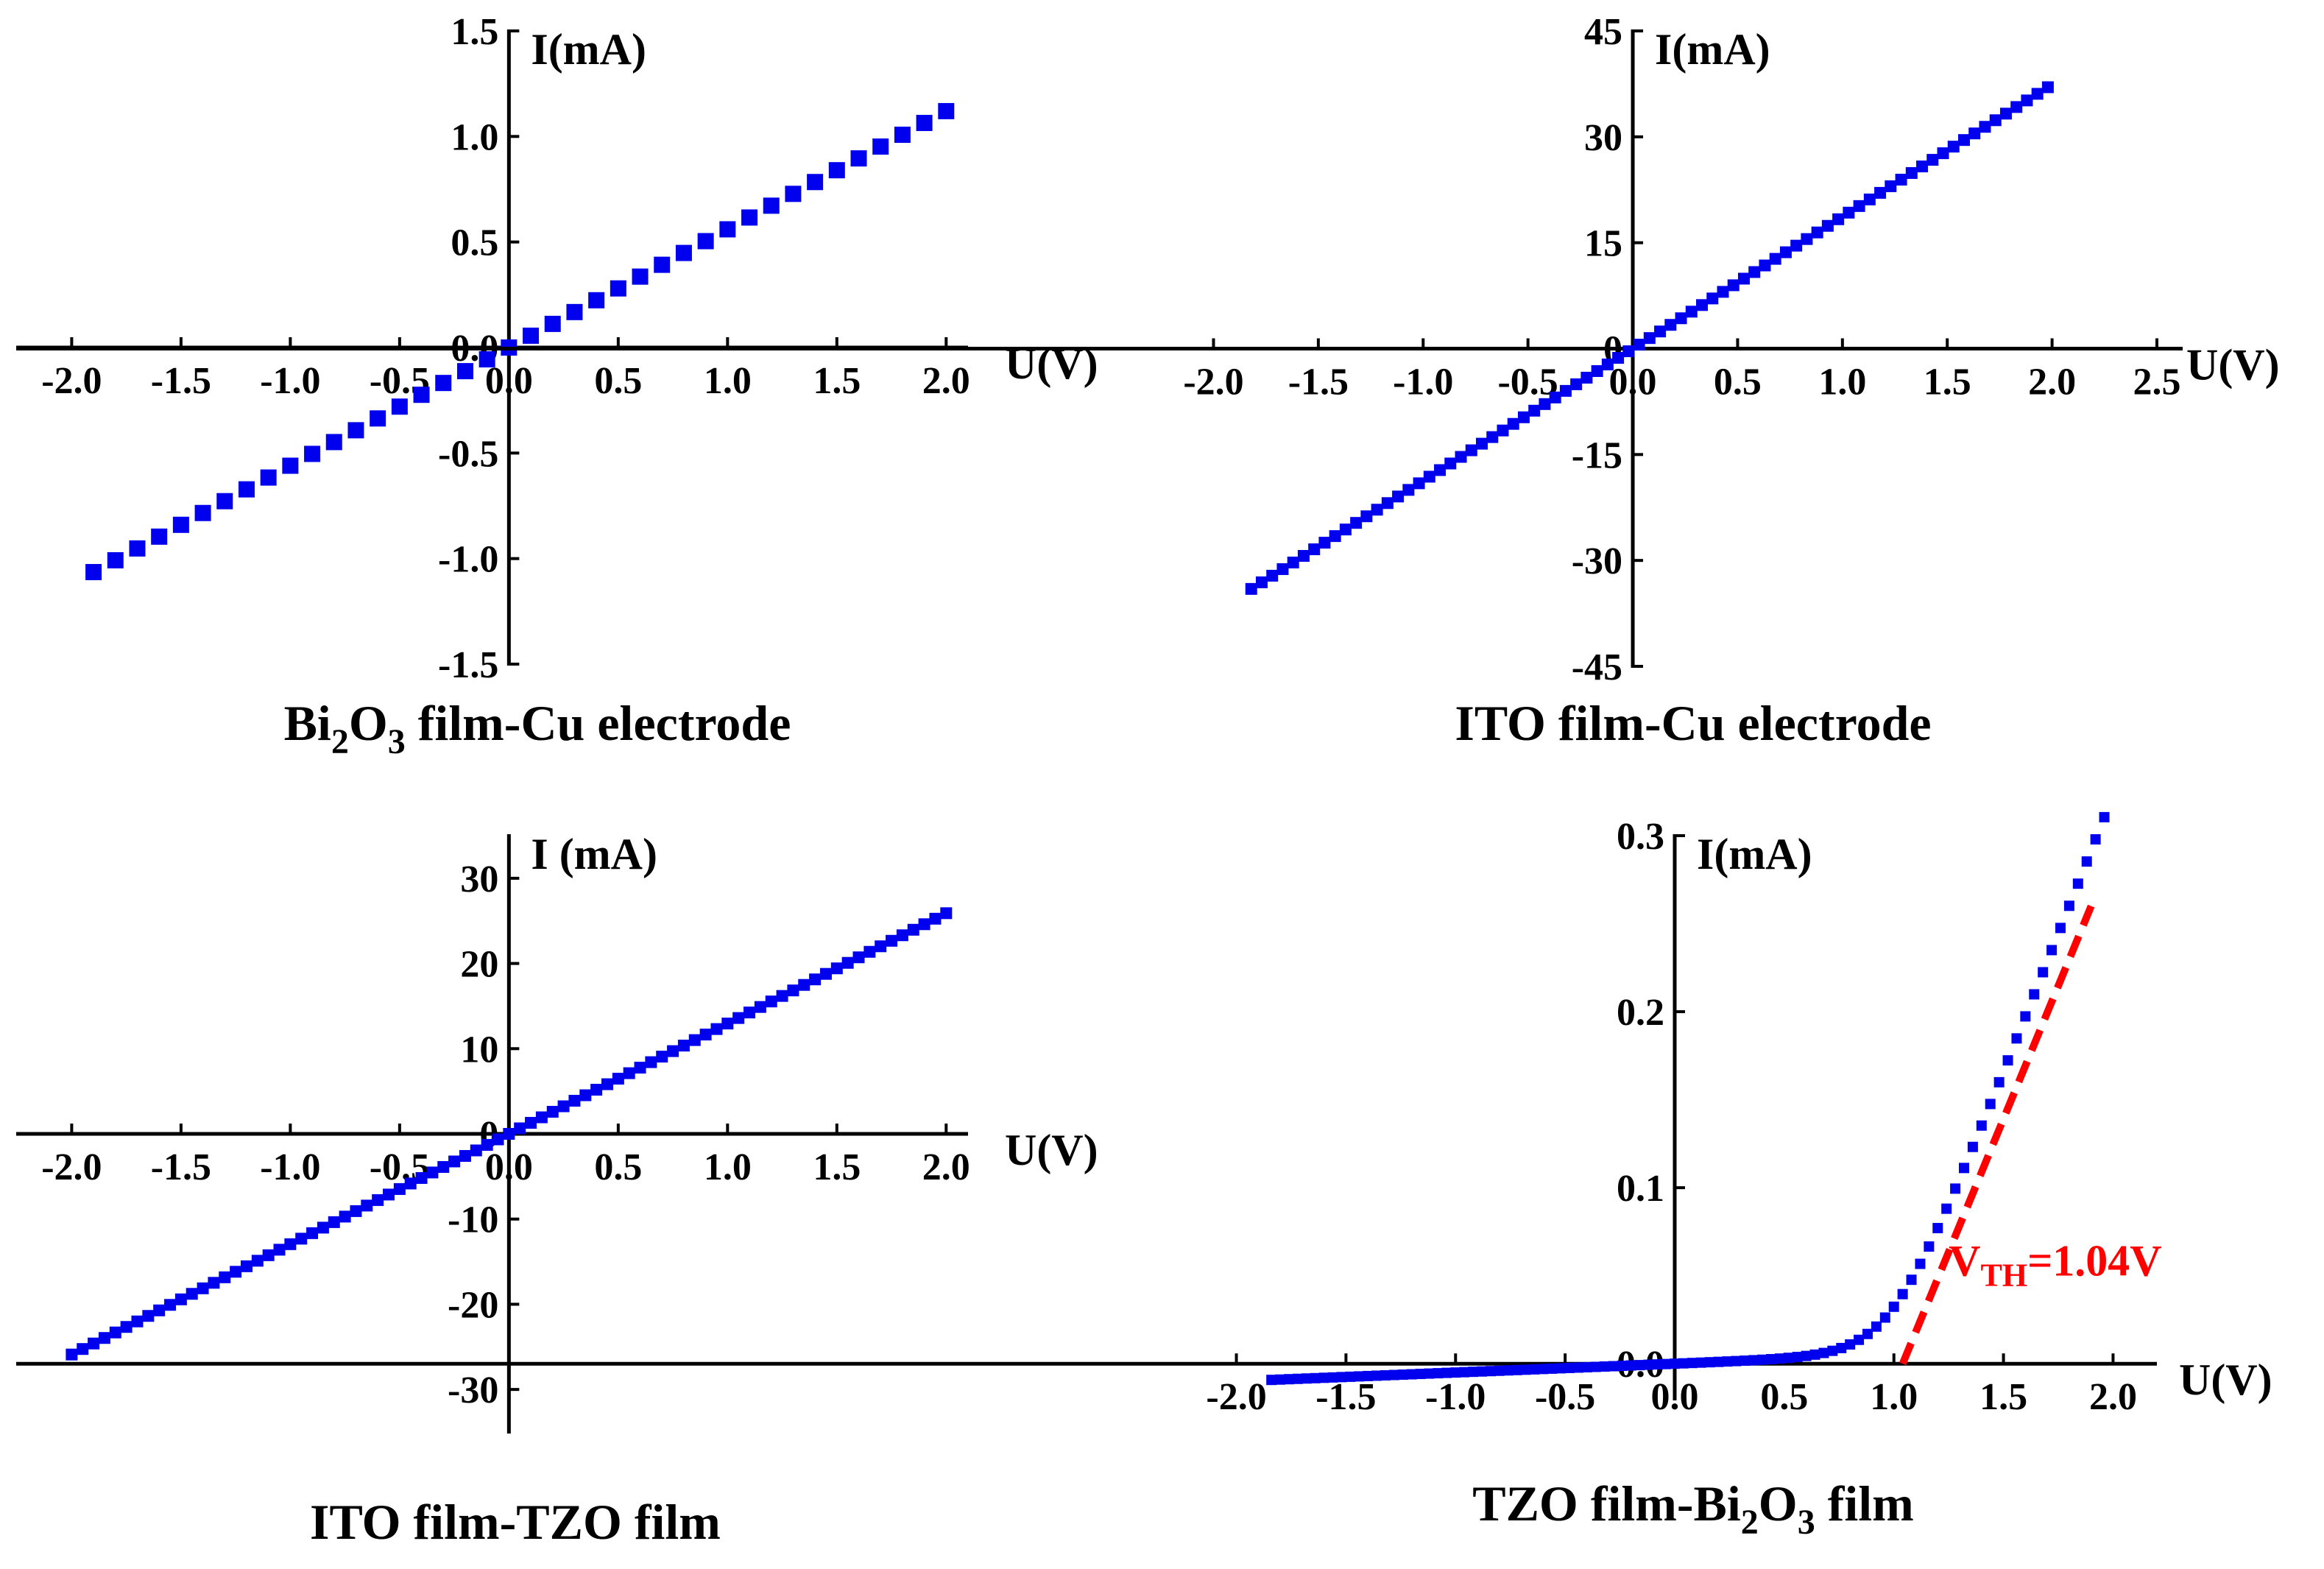 The height and width of the screenshot is (1569, 2324). Describe the element at coordinates (479, 879) in the screenshot. I see `y-tick-label: 30` at that location.